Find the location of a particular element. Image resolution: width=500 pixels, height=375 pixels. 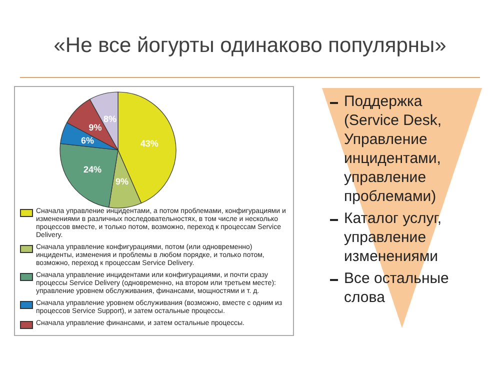

text: Все остальные слова is located at coordinates (396, 288).